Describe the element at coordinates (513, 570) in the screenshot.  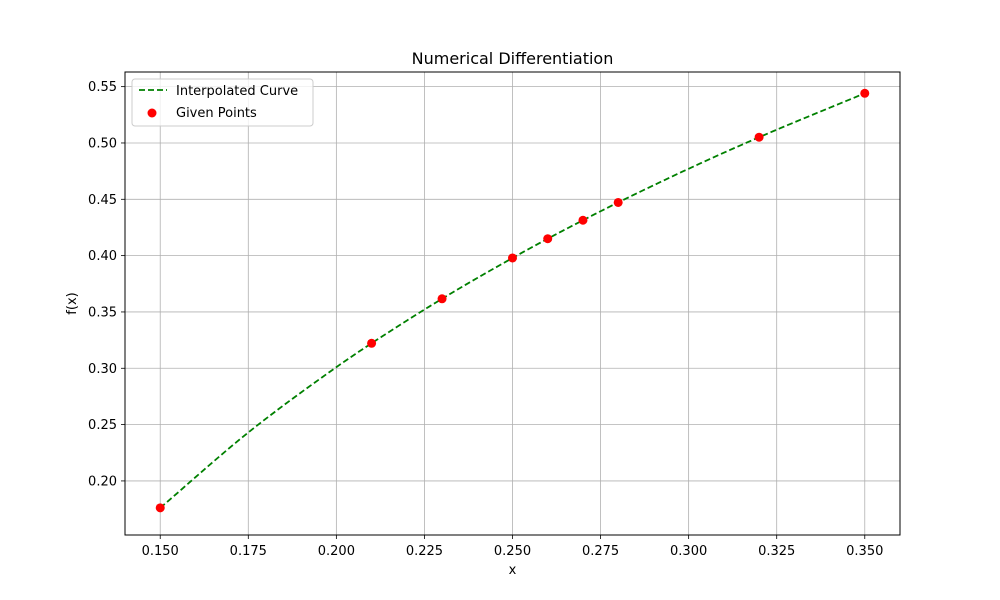
I see `x-axis-label: x` at that location.